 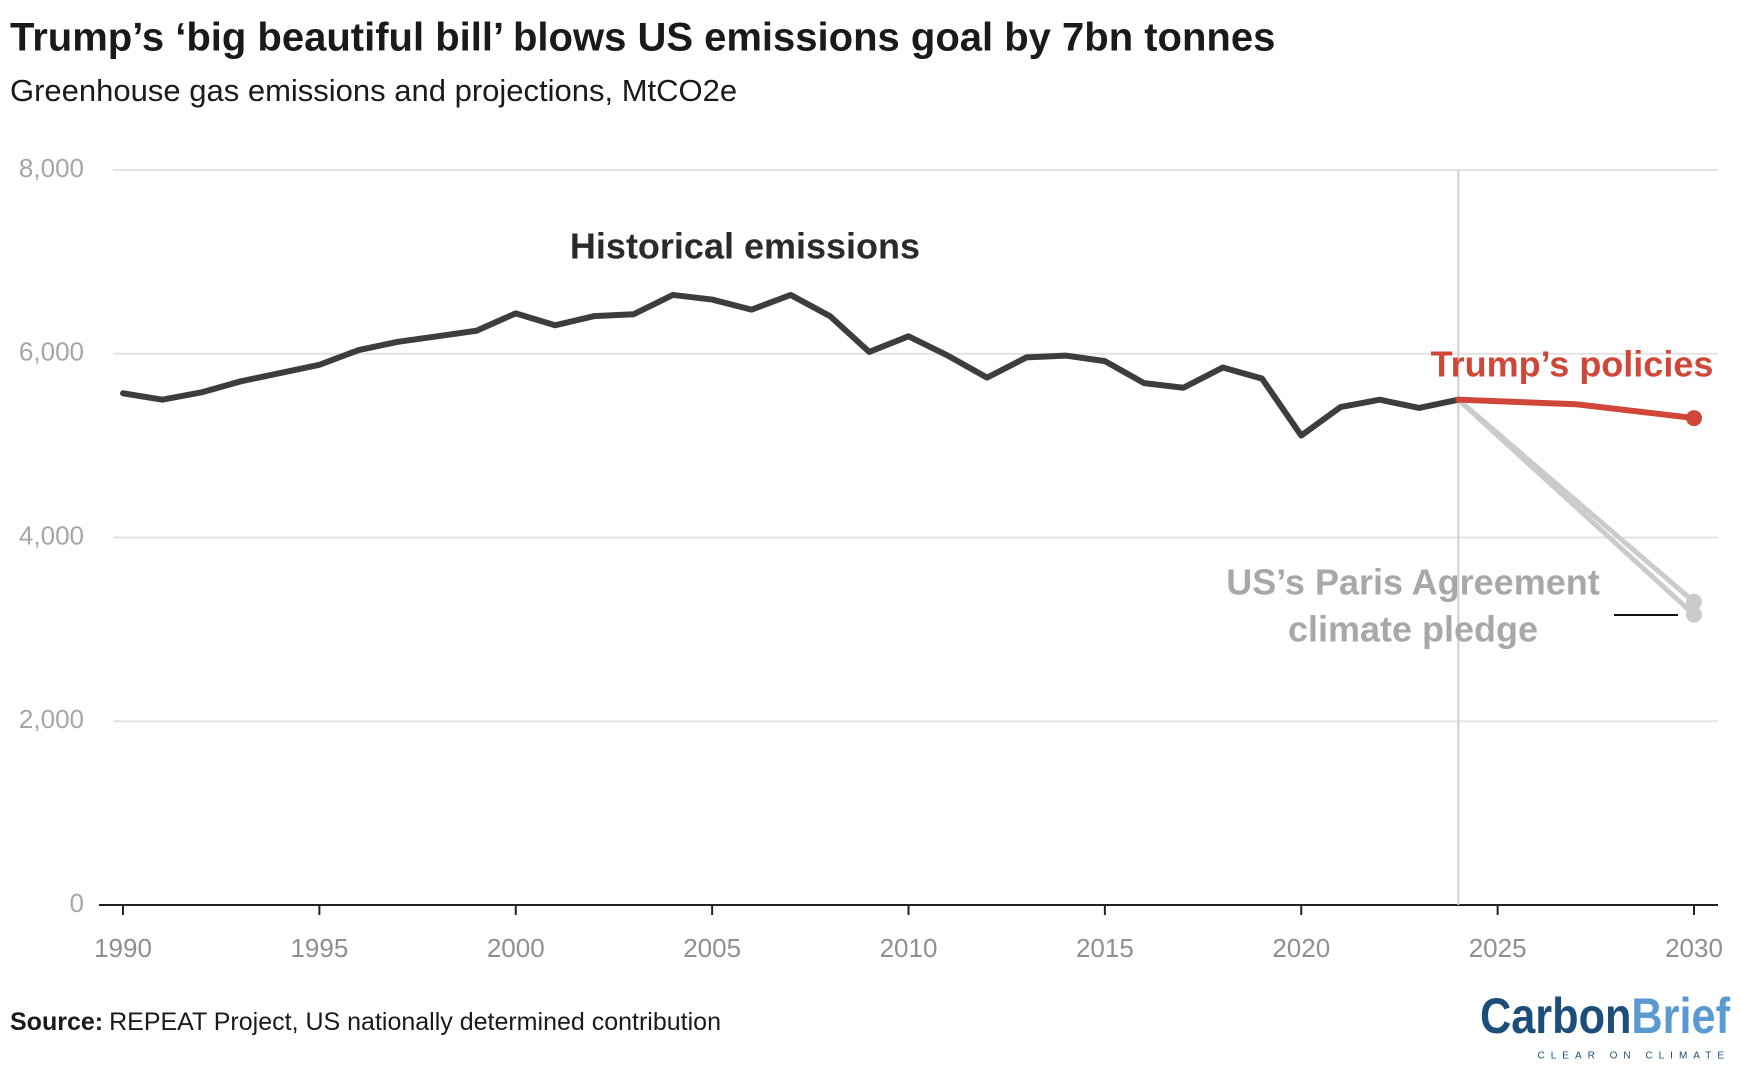 What do you see at coordinates (745, 246) in the screenshot?
I see `series-label: Historical emissions` at bounding box center [745, 246].